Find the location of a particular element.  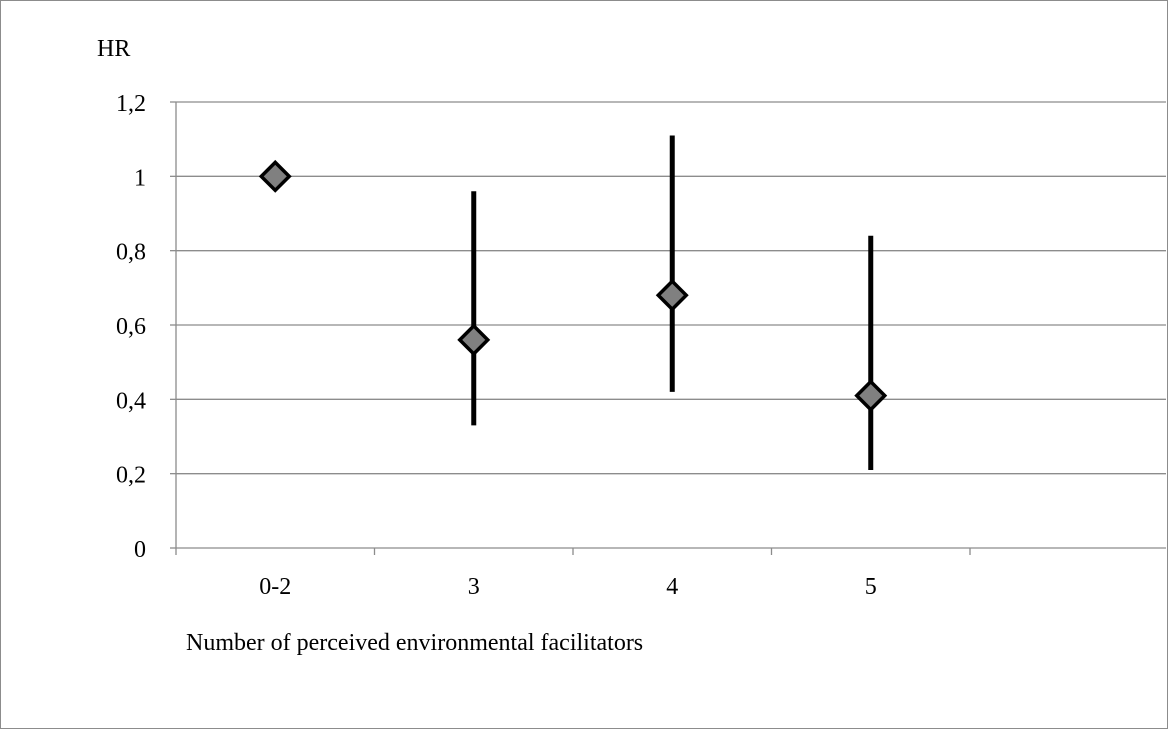

y-tick-label: 0,4 is located at coordinates (131, 401).